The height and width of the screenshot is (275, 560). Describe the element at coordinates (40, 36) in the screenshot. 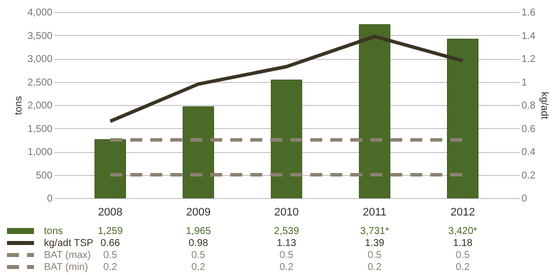

I see `y-tick-label: 3,500` at that location.